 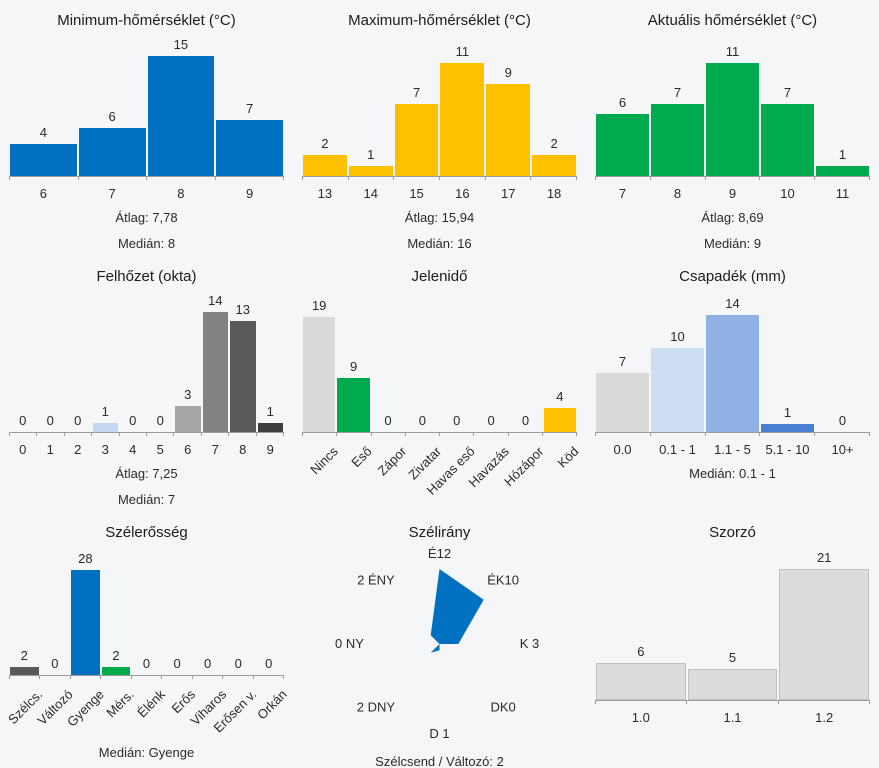 I want to click on x-tick-label-text: 5.1 - 10, so click(x=787, y=449).